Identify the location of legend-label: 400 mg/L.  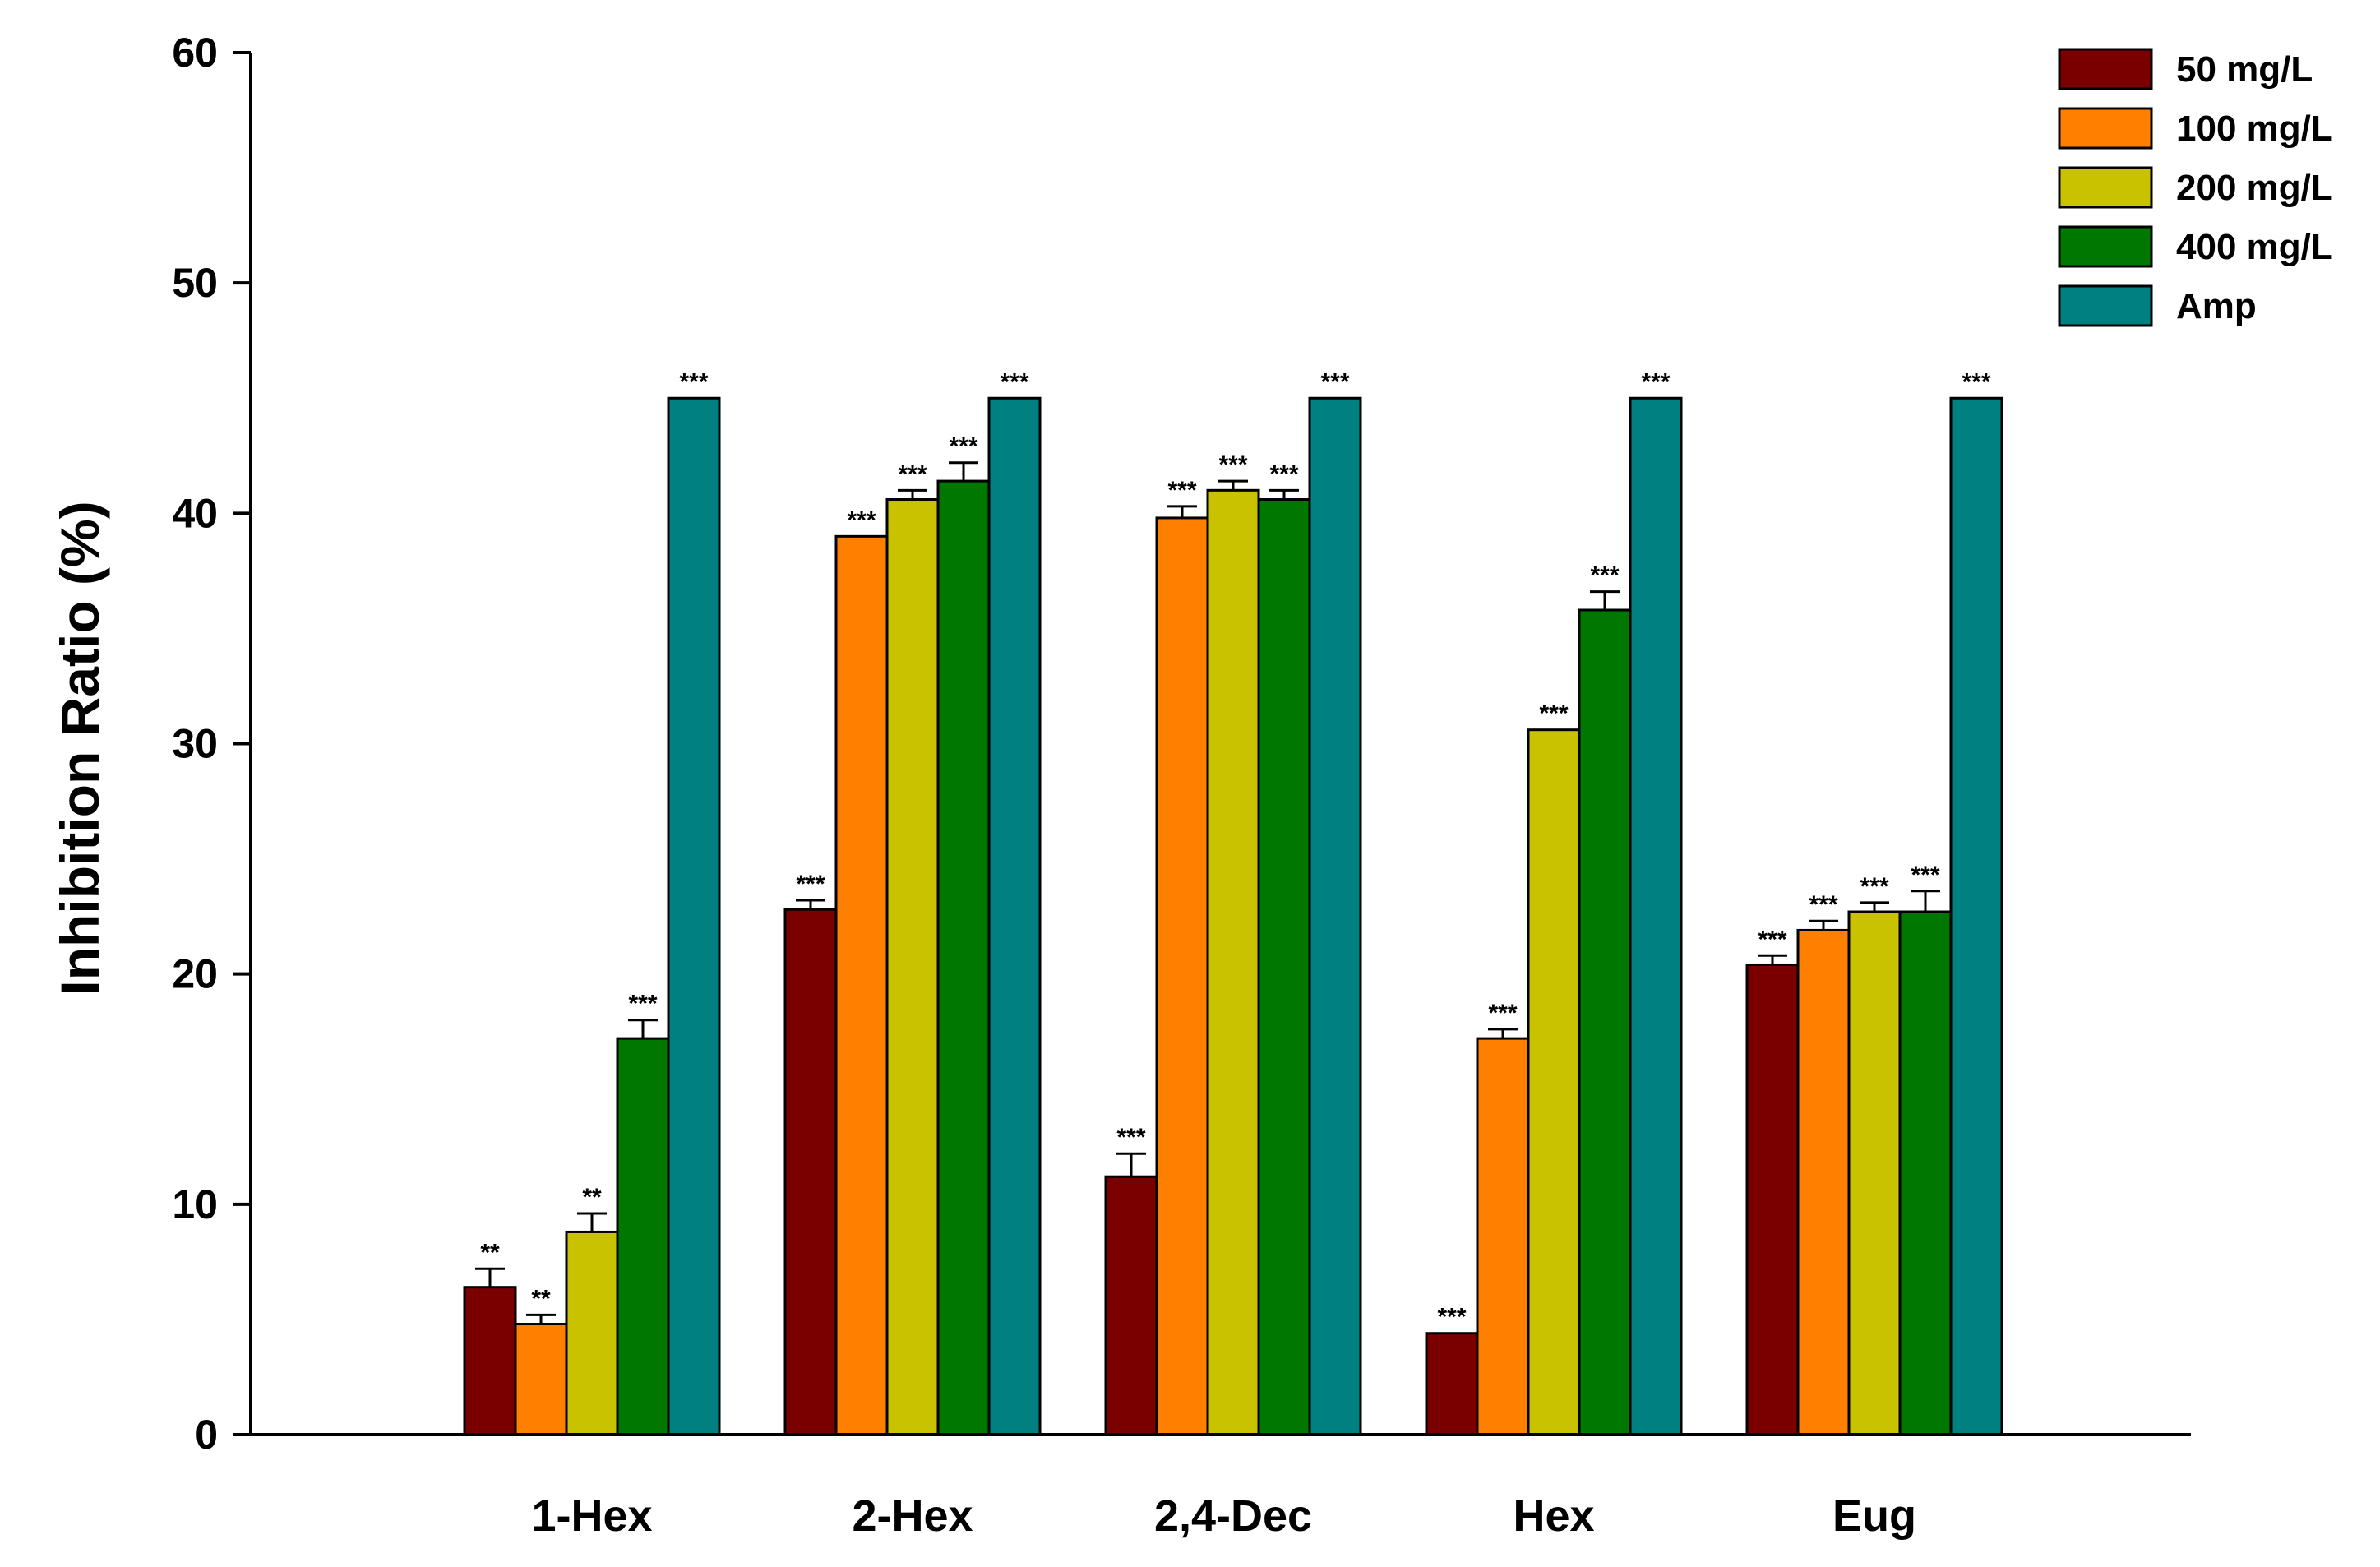
(2254, 247).